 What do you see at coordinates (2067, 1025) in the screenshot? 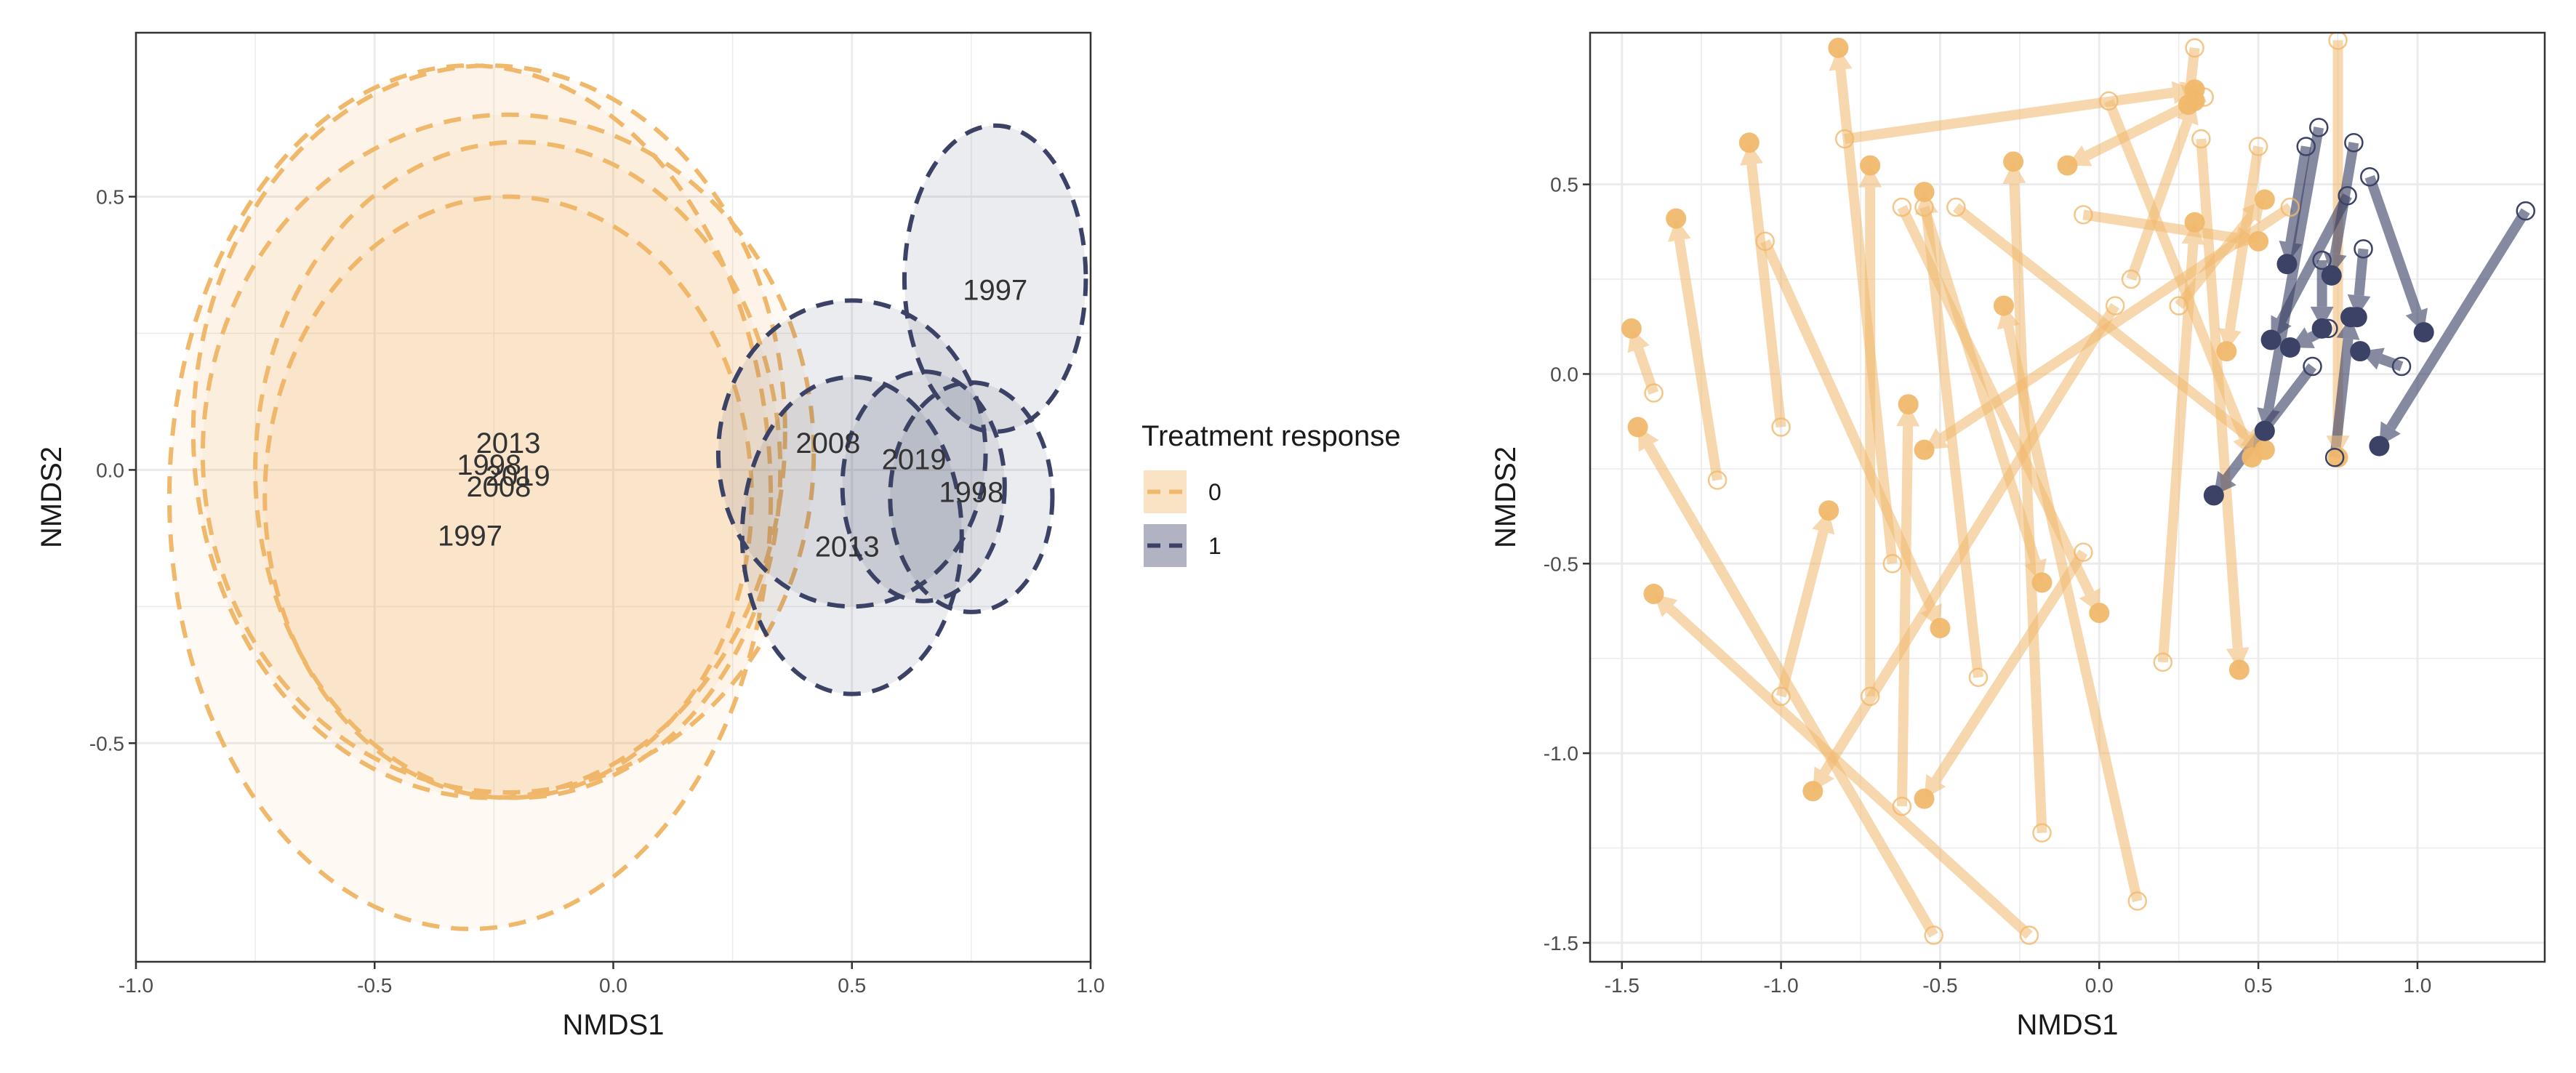
I see `x-axis-title: NMDS1` at bounding box center [2067, 1025].